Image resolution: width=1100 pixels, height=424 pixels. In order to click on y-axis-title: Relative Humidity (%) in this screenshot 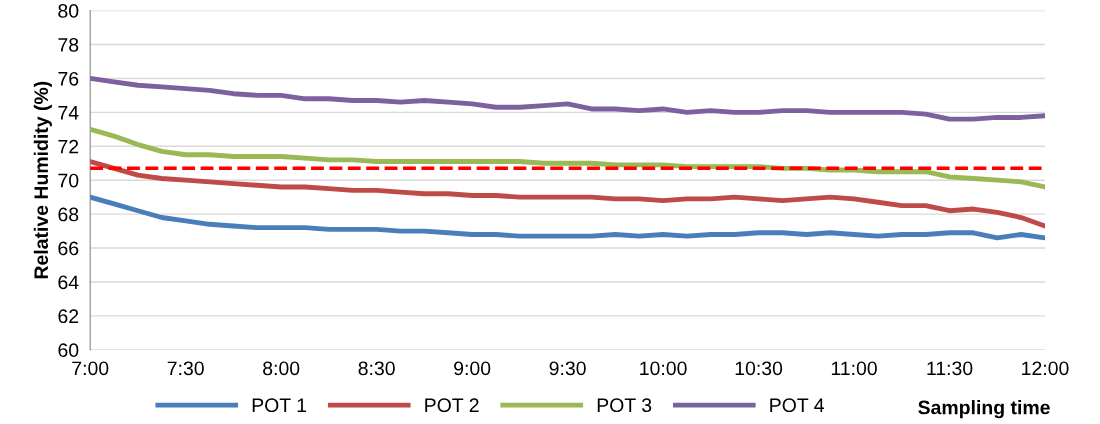, I will do `click(42, 180)`.